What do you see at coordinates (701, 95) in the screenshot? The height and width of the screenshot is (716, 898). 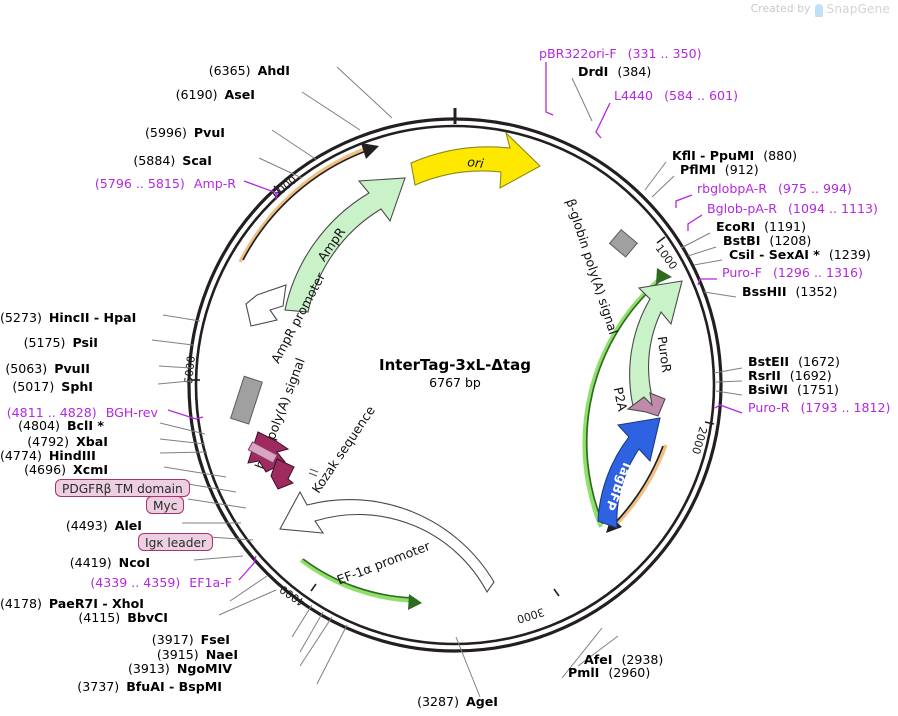 I see `primer-range: (584 .. 601)` at bounding box center [701, 95].